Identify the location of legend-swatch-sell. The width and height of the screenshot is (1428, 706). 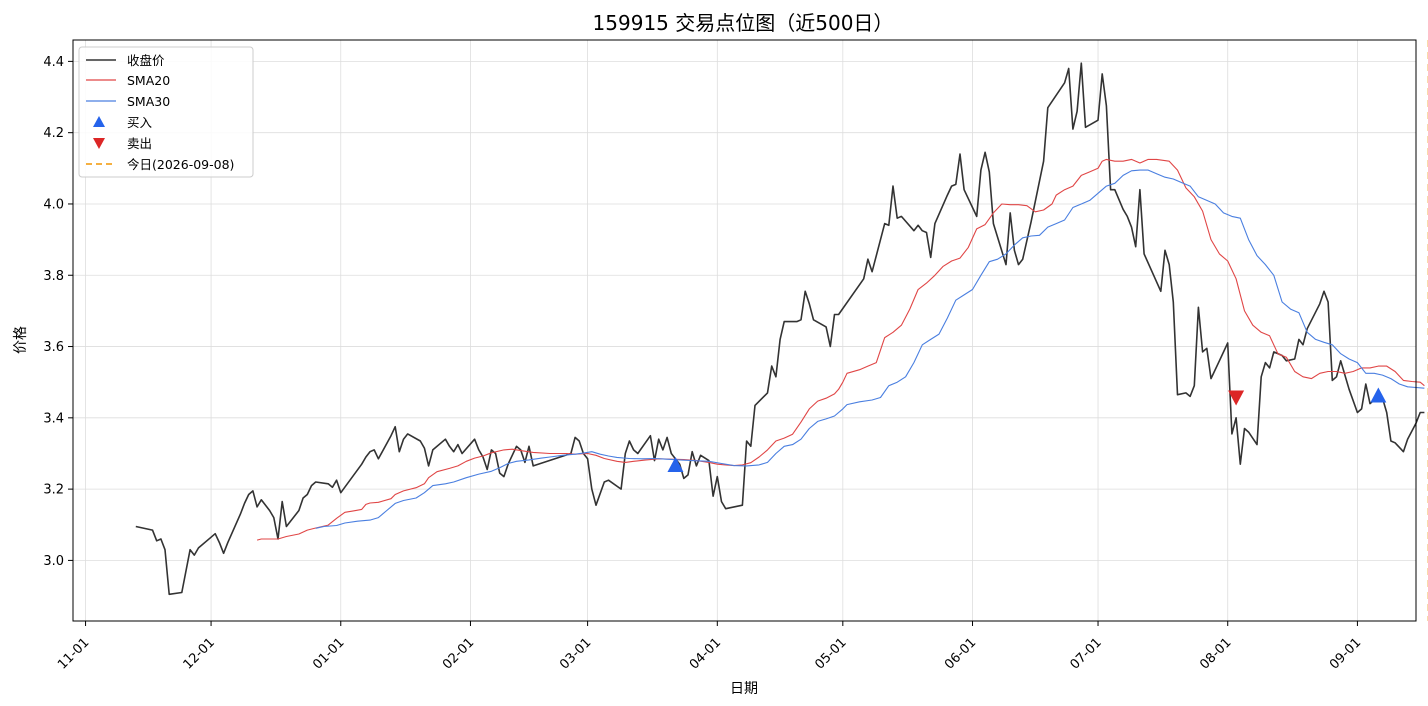
(99, 143).